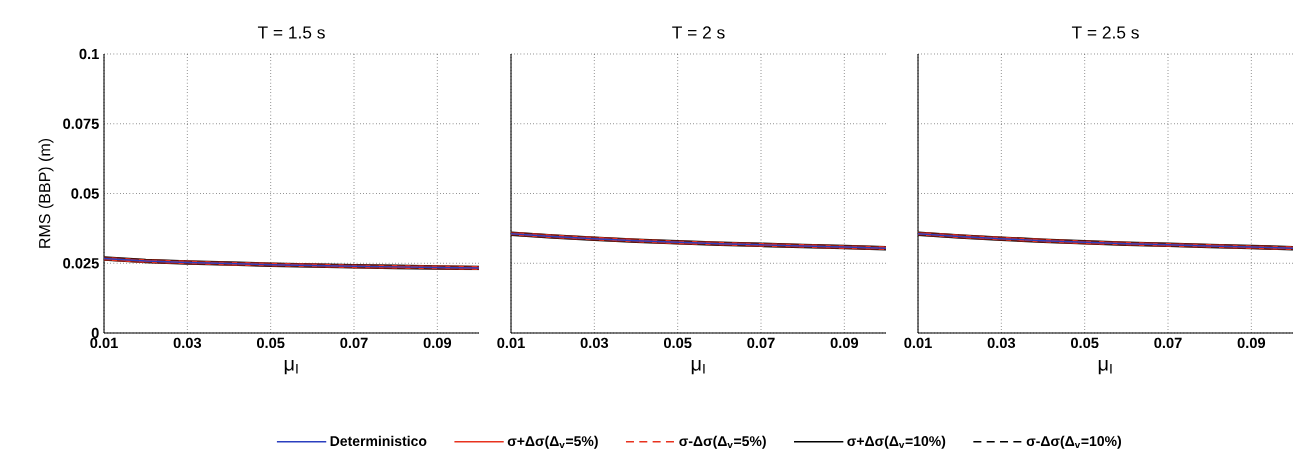  I want to click on y-tick-label: 0.05, so click(85, 193).